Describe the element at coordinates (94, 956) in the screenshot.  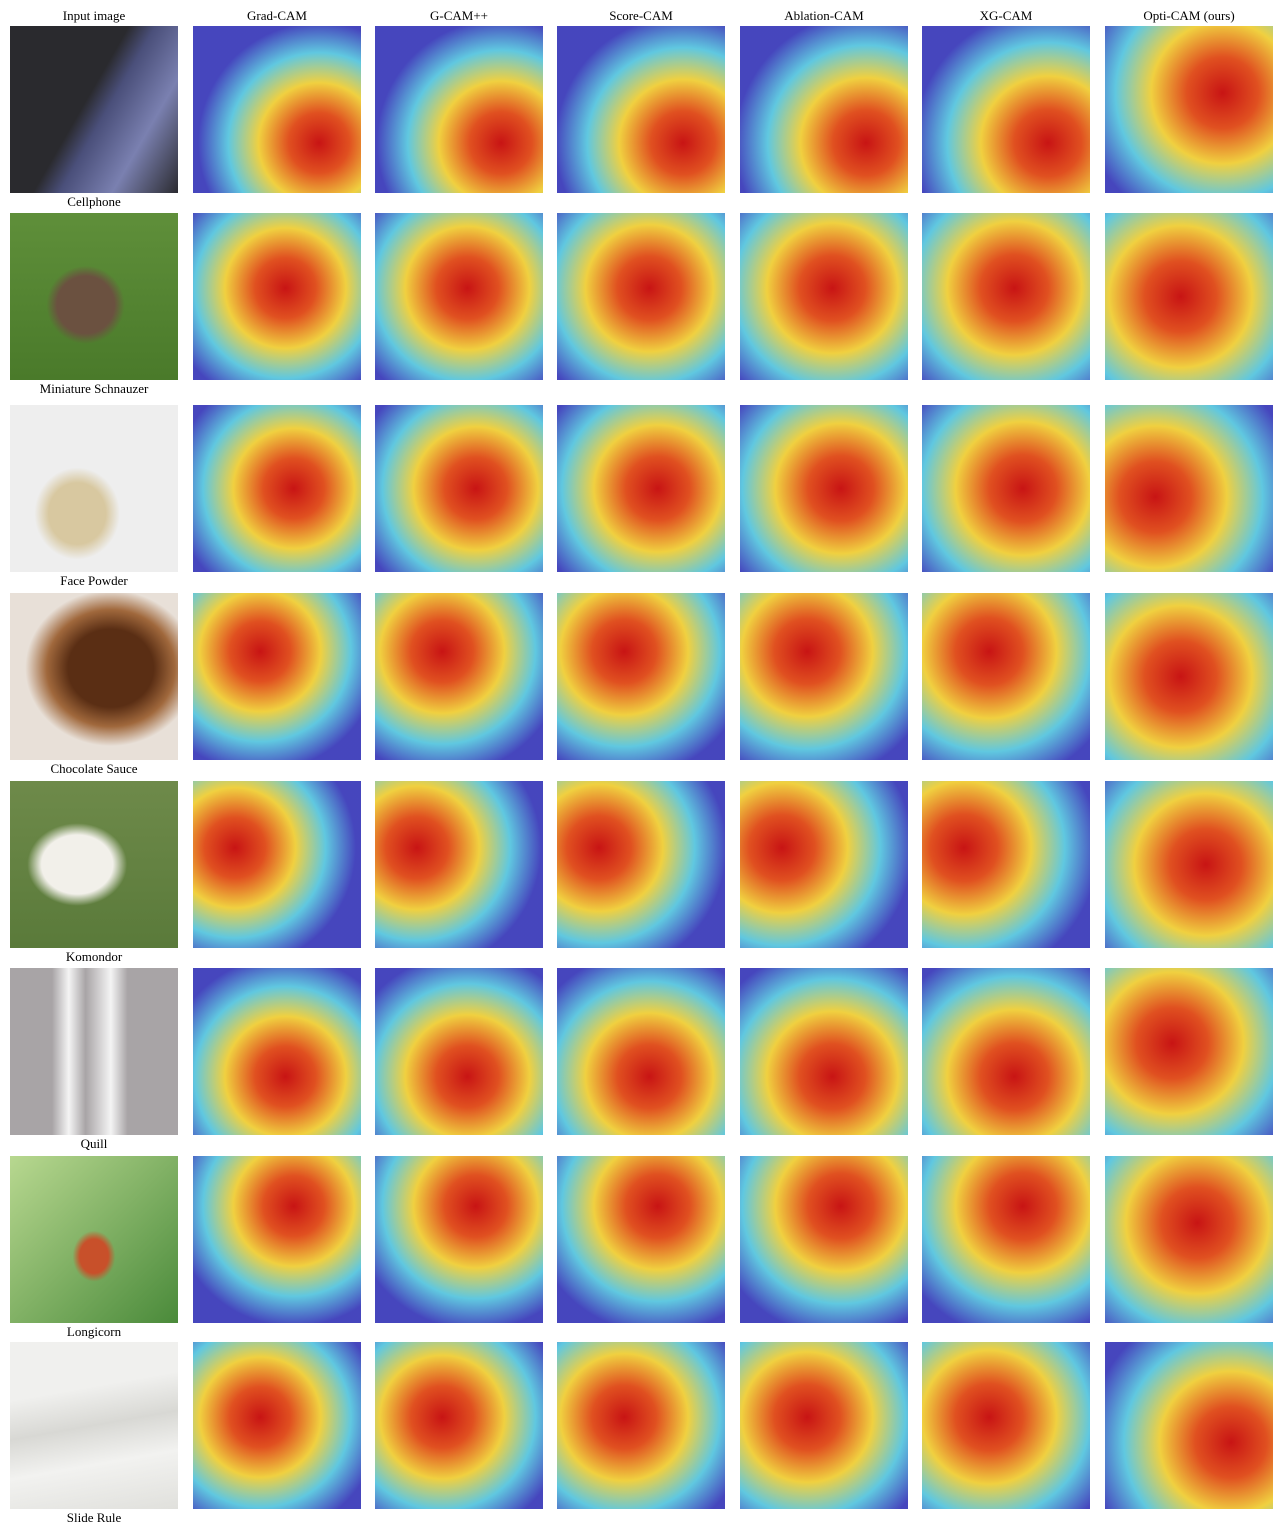
I see `row-label: Komondor` at that location.